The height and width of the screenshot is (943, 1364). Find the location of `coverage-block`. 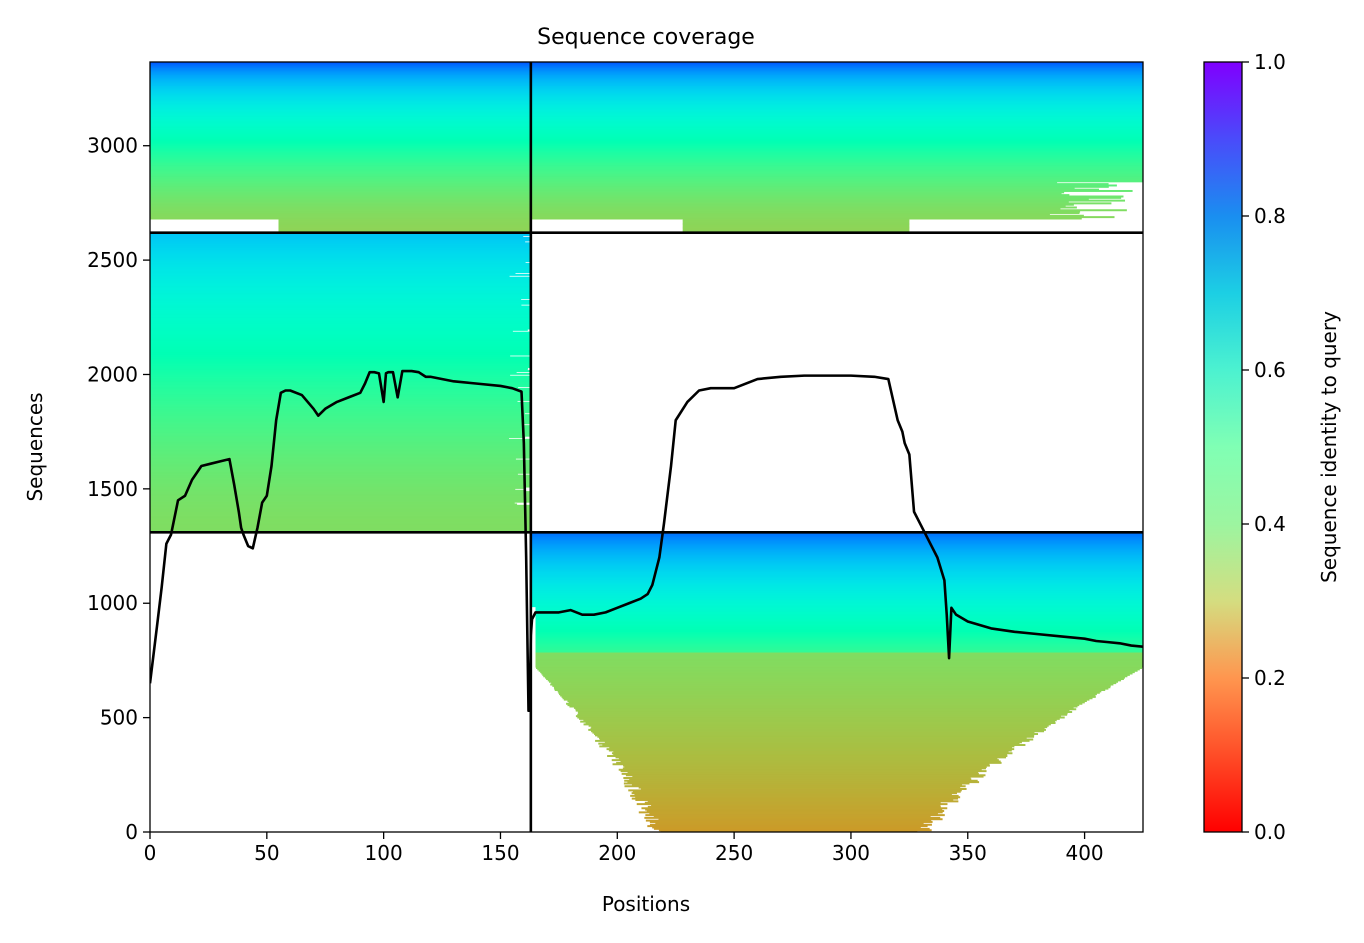

coverage-block is located at coordinates (340, 148).